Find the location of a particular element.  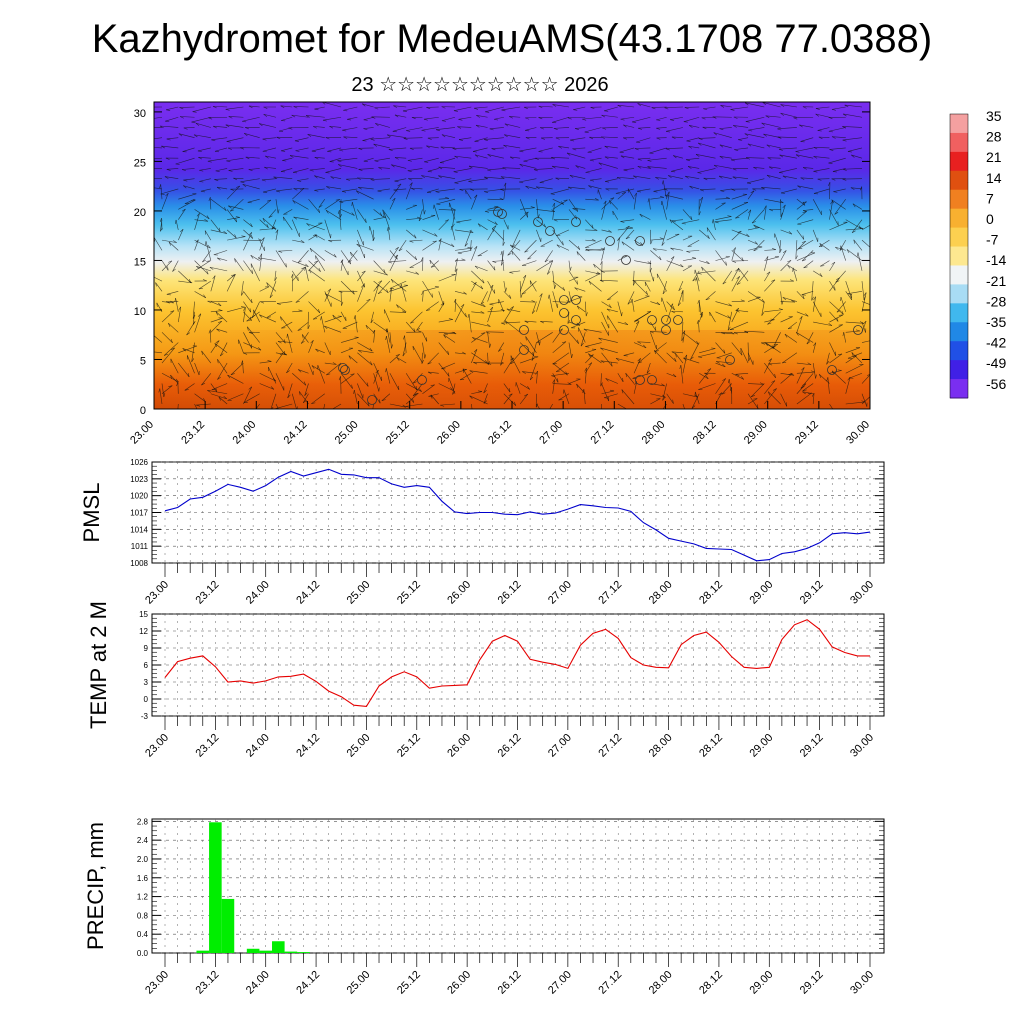

y-tick-label: -3 is located at coordinates (145, 716).